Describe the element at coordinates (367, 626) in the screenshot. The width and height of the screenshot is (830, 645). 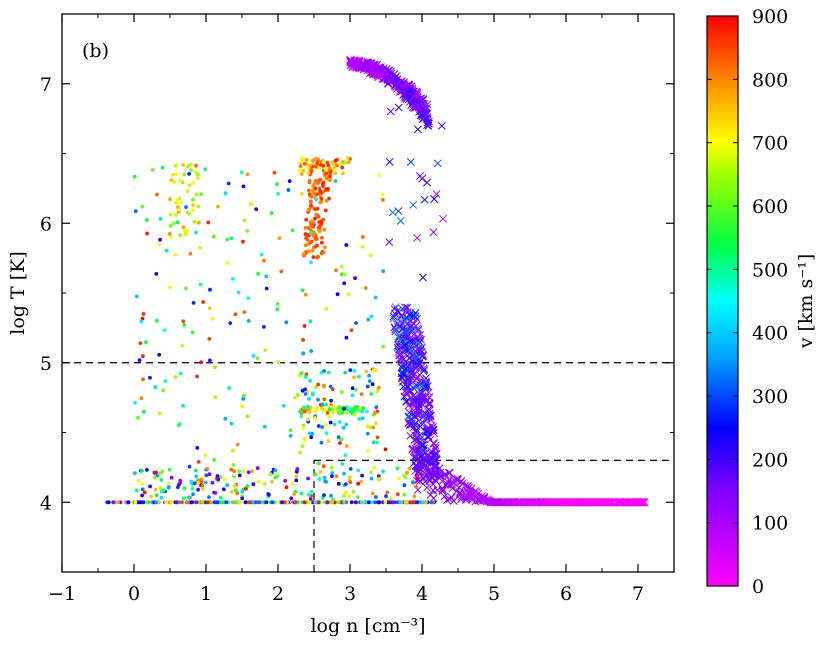
I see `x-axis-title: log n [cm⁻³]` at that location.